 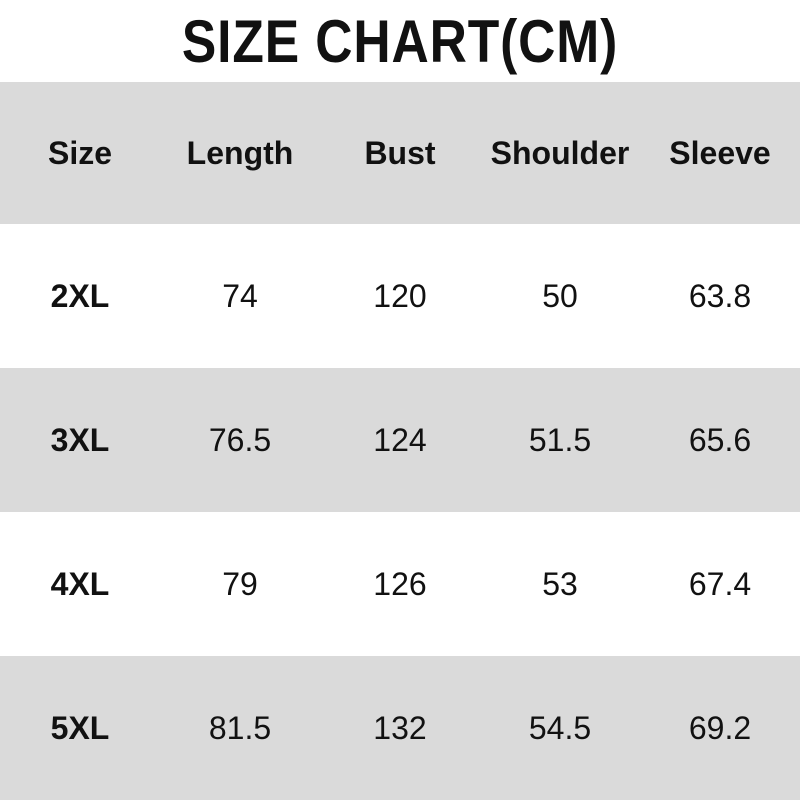 What do you see at coordinates (240, 439) in the screenshot?
I see `length-cell: 76.5` at bounding box center [240, 439].